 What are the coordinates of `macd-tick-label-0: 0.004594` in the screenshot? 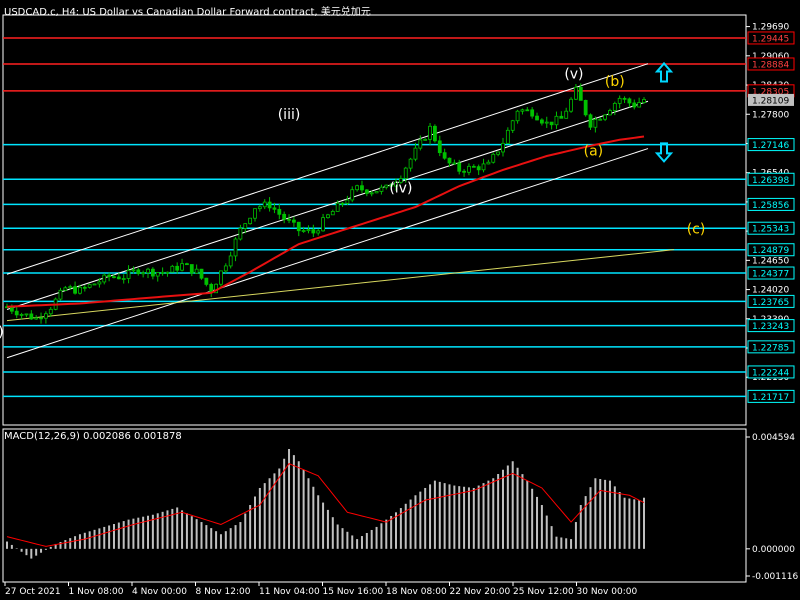 It's located at (773, 438).